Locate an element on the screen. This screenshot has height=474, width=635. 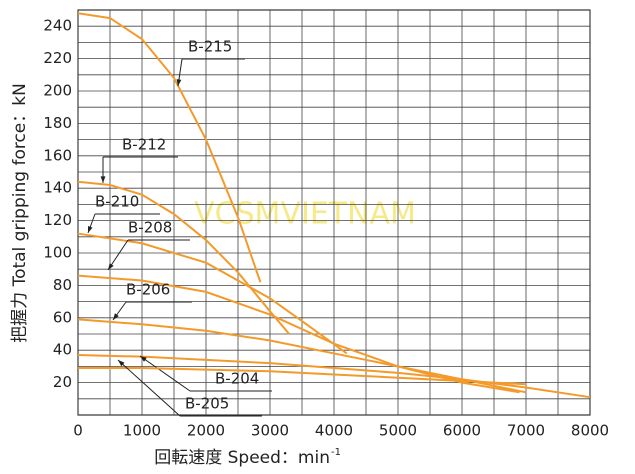
x-tick-label: 5000 is located at coordinates (398, 431).